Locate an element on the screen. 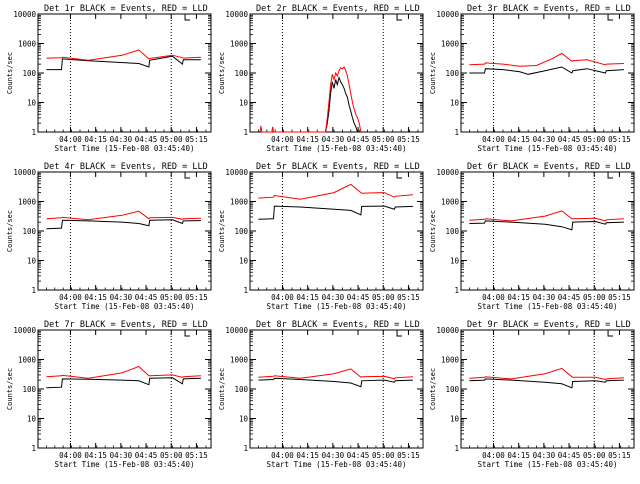 Image resolution: width=640 pixels, height=484 pixels. chart-title: Det 7r BLACK = Events, RED = LLD is located at coordinates (126, 325).